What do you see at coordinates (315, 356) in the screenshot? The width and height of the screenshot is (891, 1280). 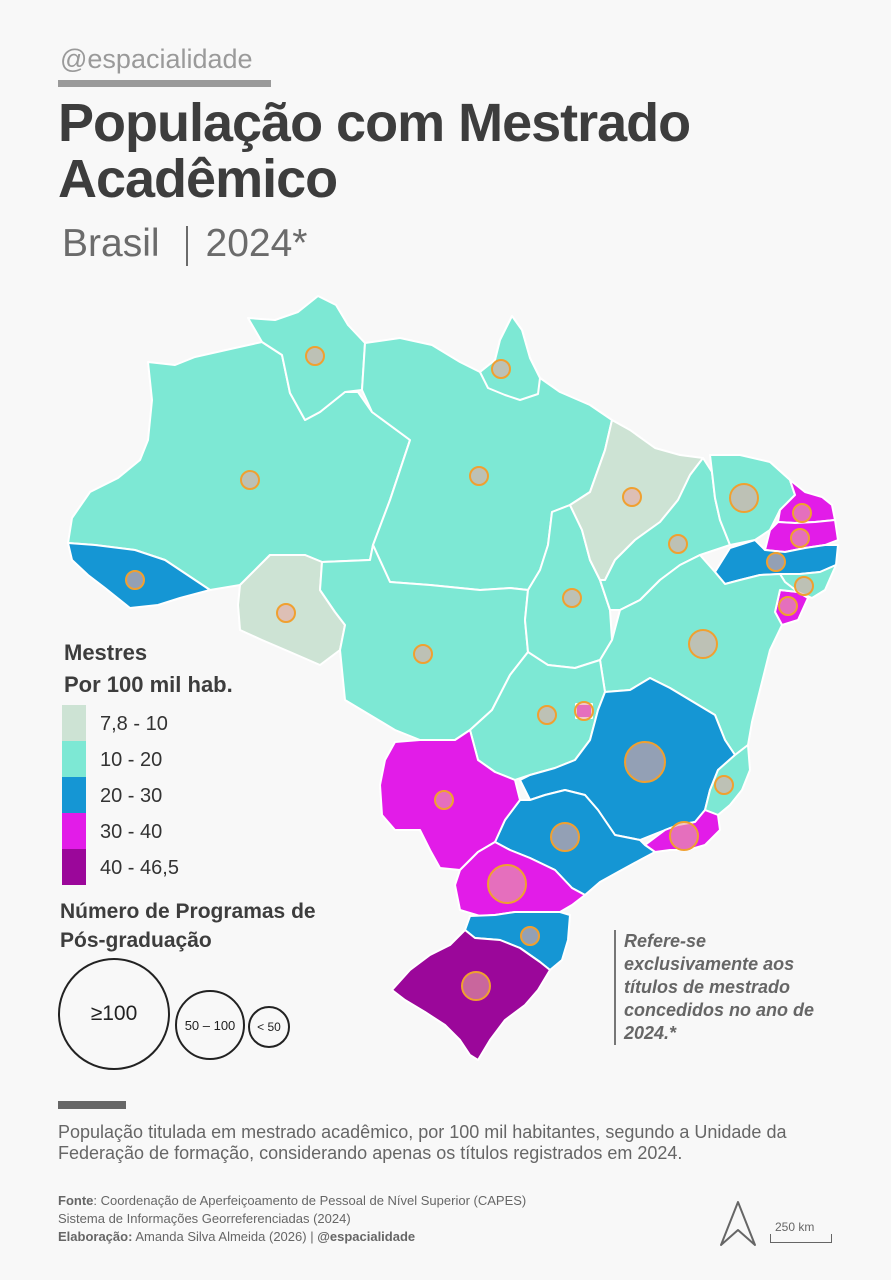 I see `bubble-RR` at bounding box center [315, 356].